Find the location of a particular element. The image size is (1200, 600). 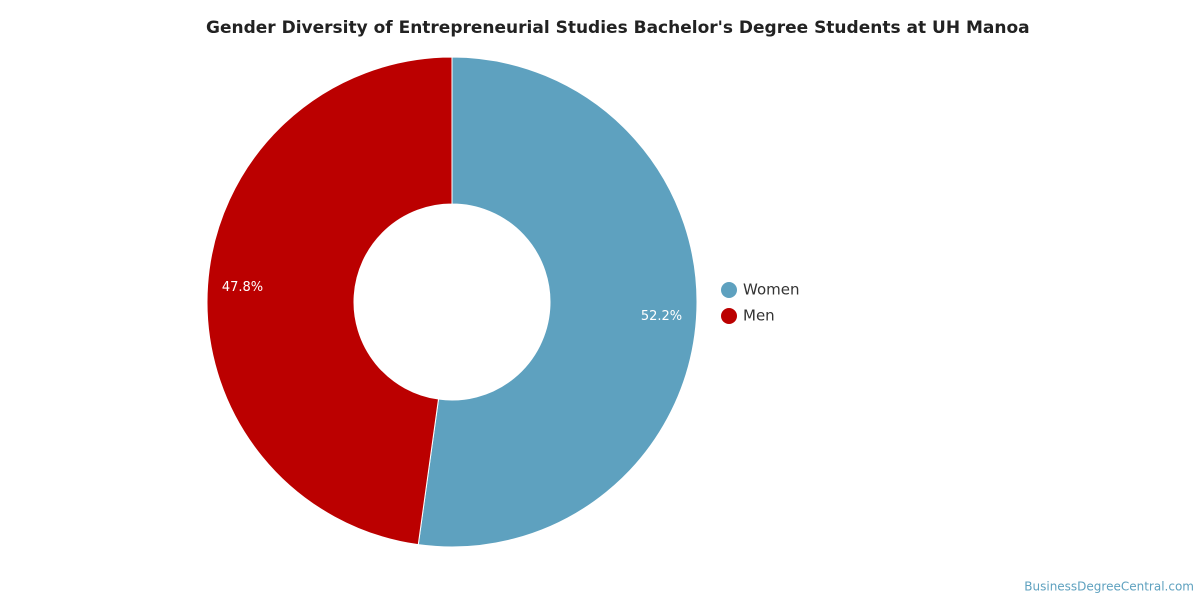

value-label: 52.2% is located at coordinates (661, 316).